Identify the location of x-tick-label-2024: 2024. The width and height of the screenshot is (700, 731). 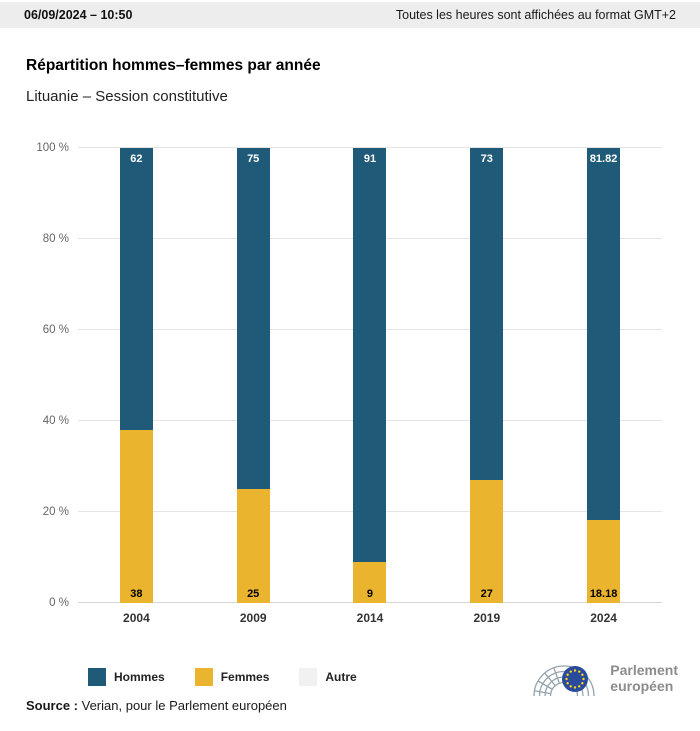
(603, 618).